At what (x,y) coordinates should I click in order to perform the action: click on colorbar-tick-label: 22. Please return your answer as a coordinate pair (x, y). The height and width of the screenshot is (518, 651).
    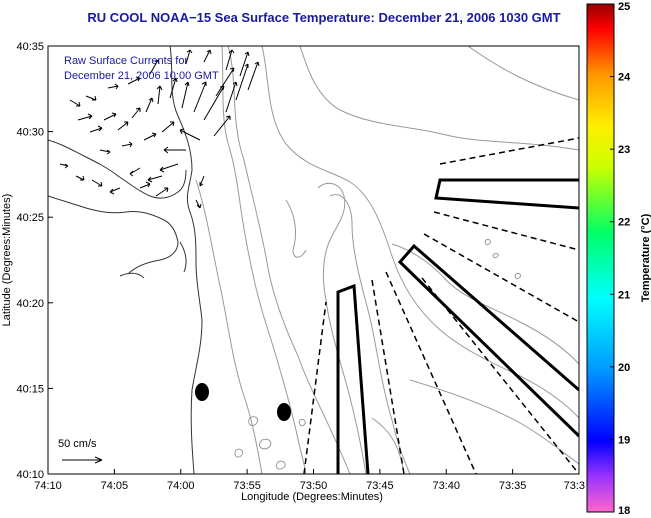
    Looking at the image, I should click on (624, 223).